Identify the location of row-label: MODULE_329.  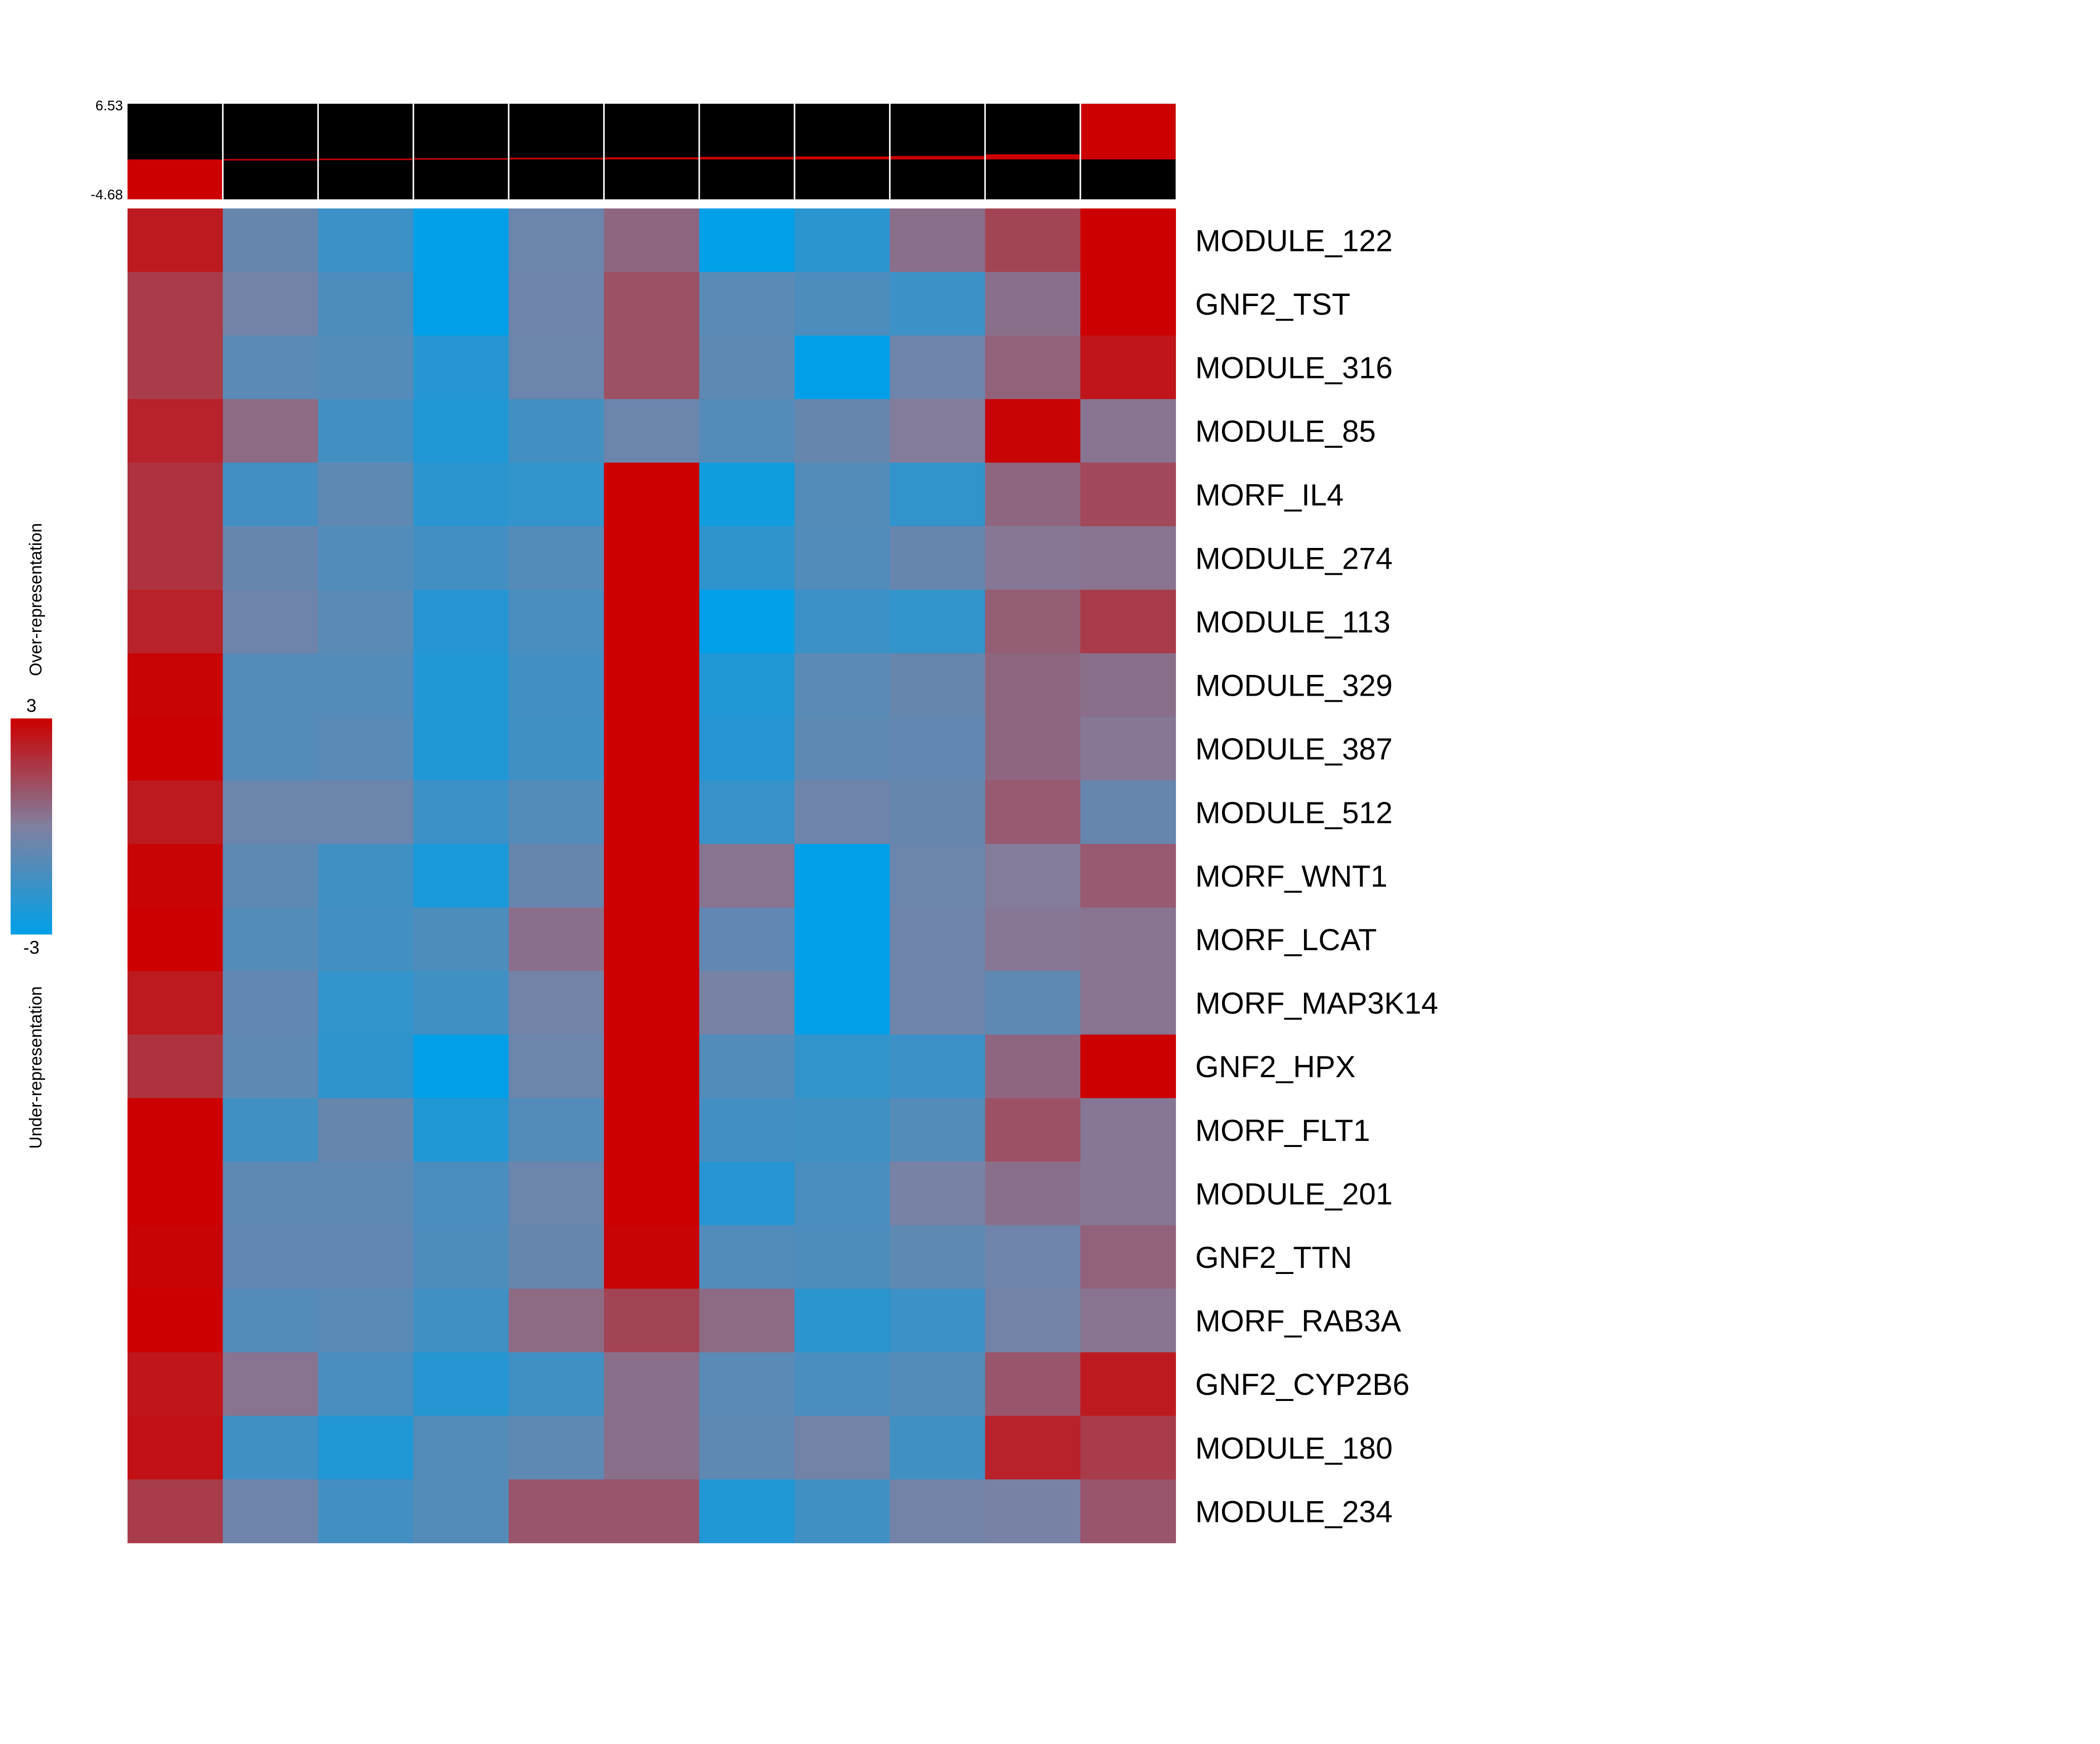
(1294, 686).